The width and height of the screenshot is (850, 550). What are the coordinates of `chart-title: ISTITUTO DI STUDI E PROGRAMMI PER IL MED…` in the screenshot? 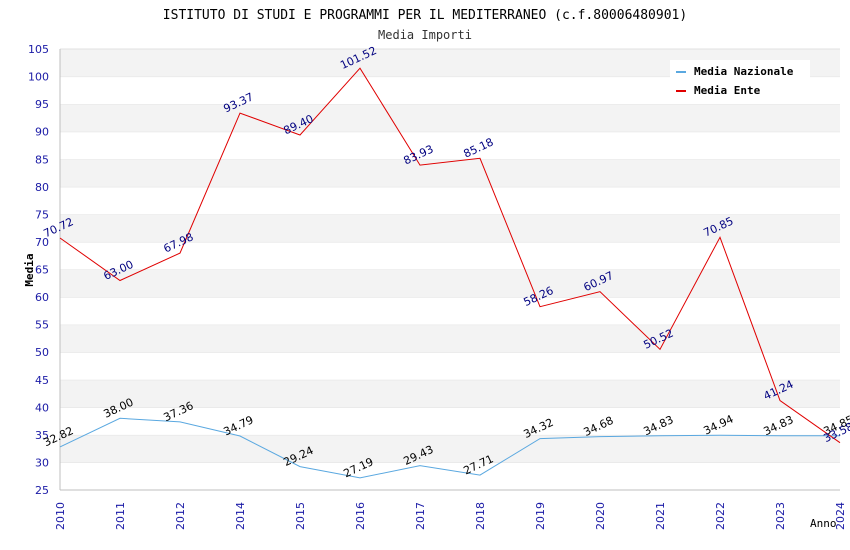 It's located at (425, 15).